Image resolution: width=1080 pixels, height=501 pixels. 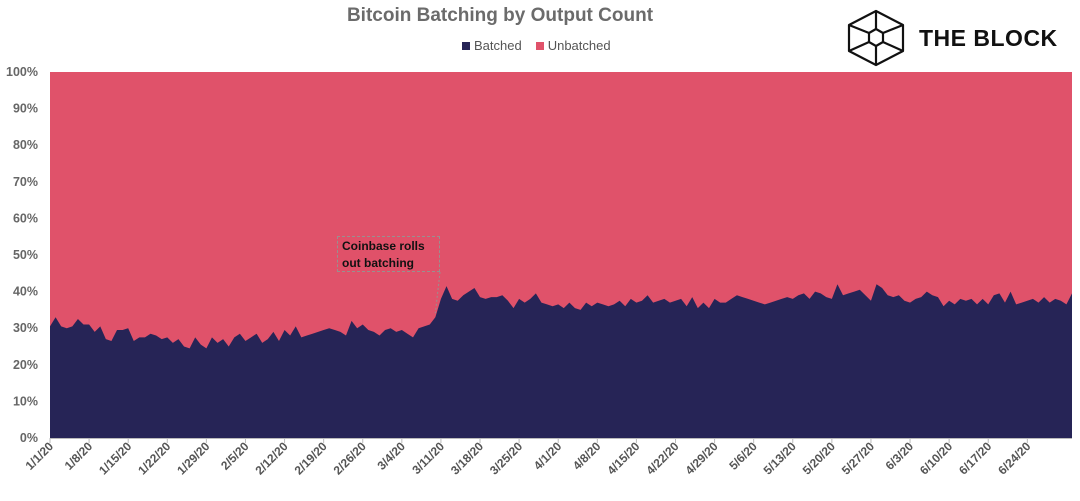 What do you see at coordinates (391, 456) in the screenshot?
I see `x-tick-label: 3/4/20` at bounding box center [391, 456].